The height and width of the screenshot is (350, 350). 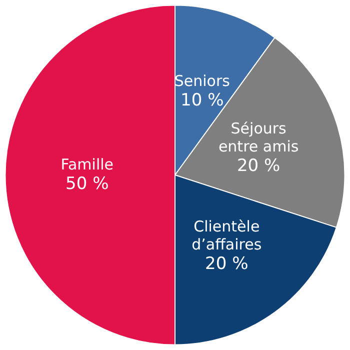 What do you see at coordinates (202, 81) in the screenshot?
I see `slice-label: Seniors` at bounding box center [202, 81].